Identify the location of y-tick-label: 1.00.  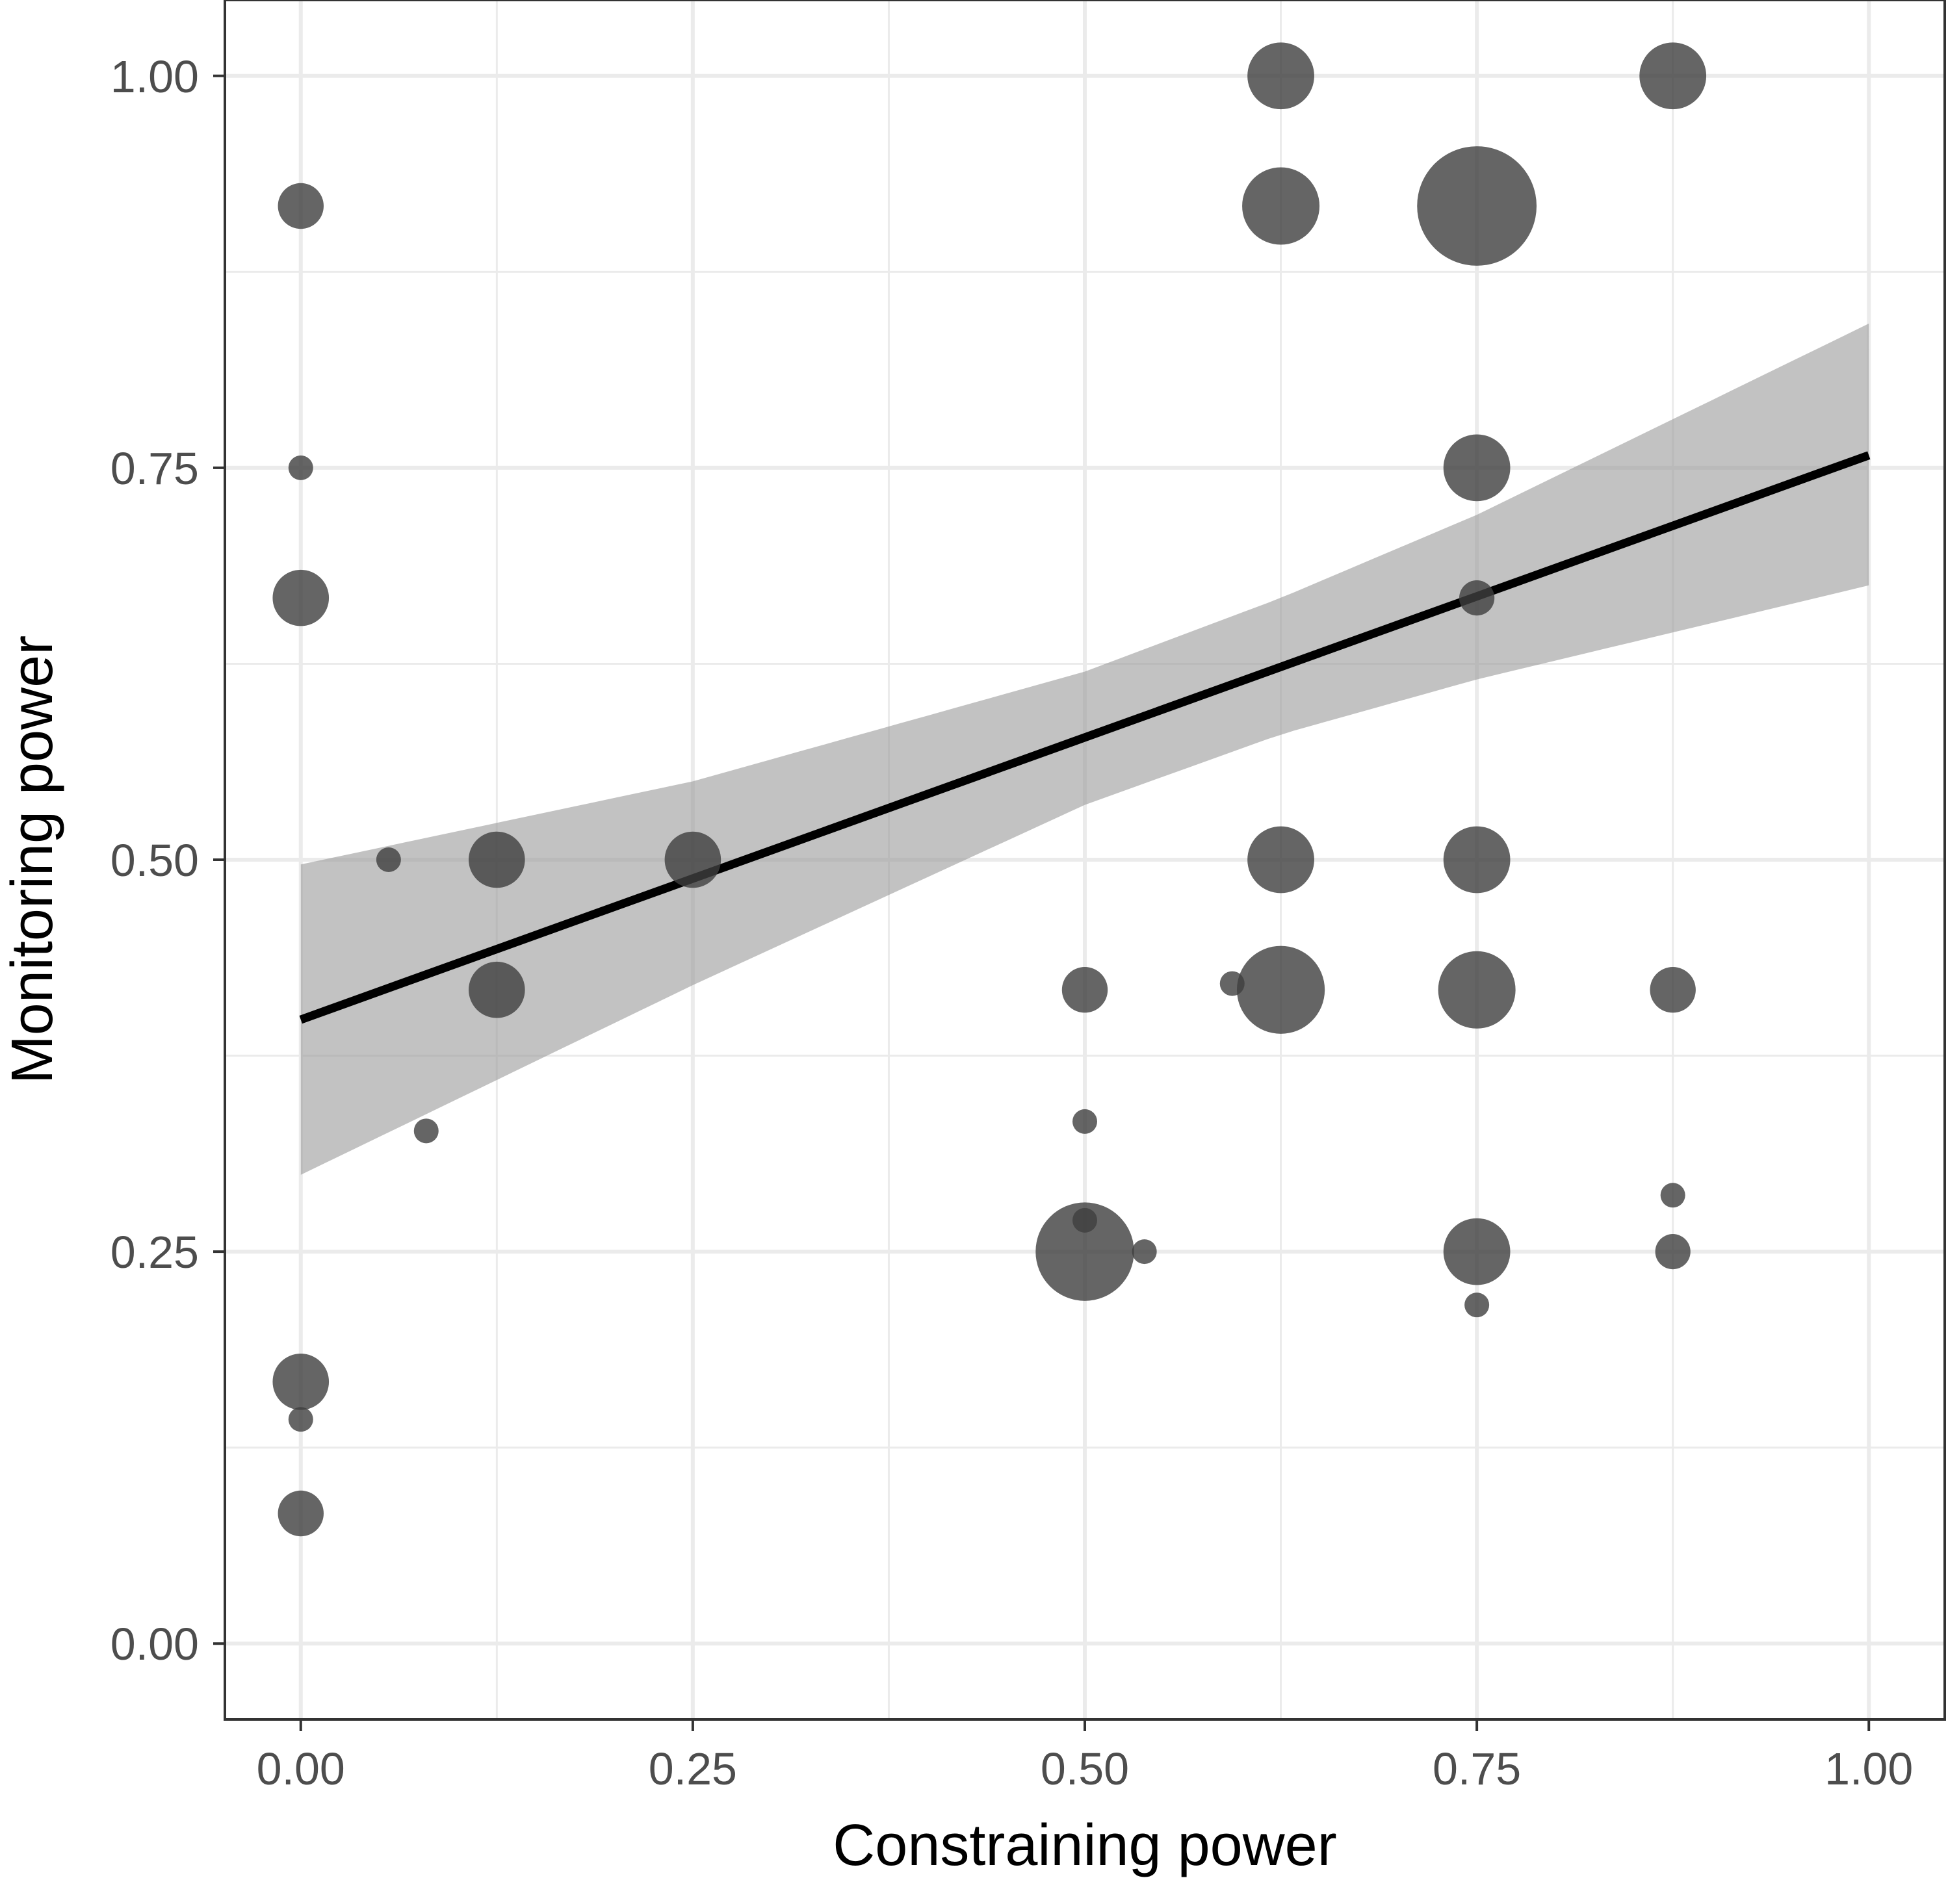
(154, 77).